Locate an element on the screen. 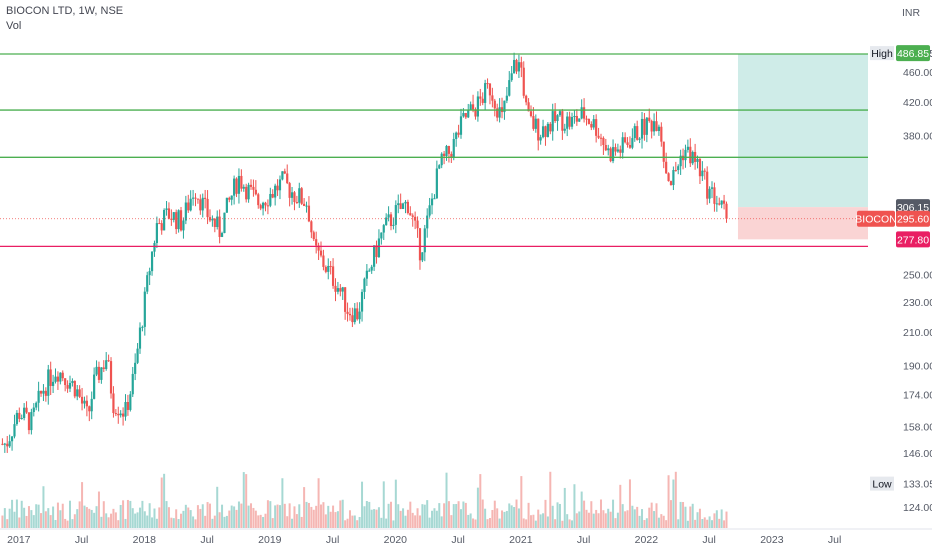  low-value-label: 133.05 is located at coordinates (917, 485).